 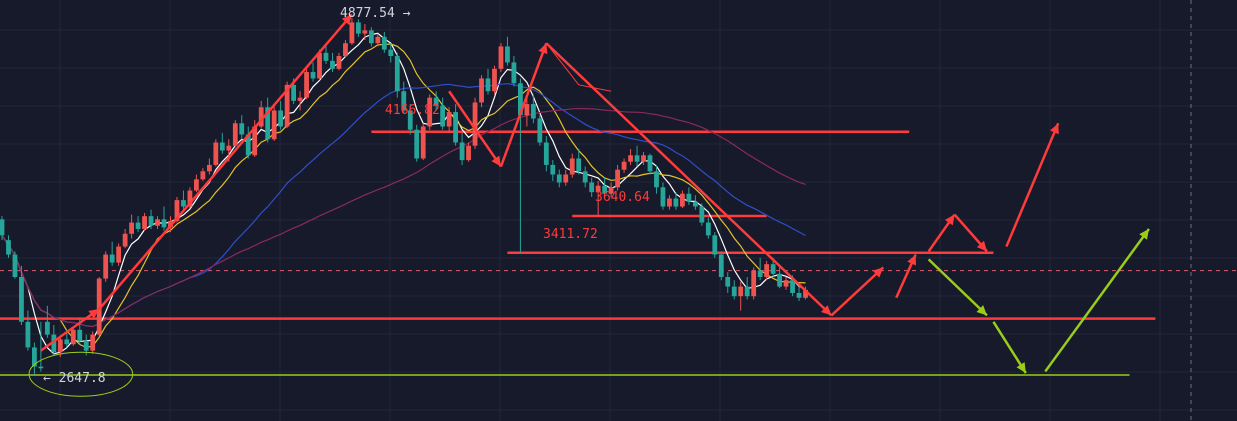 What do you see at coordinates (375, 13) in the screenshot?
I see `high-price-label: 4877.54 →` at bounding box center [375, 13].